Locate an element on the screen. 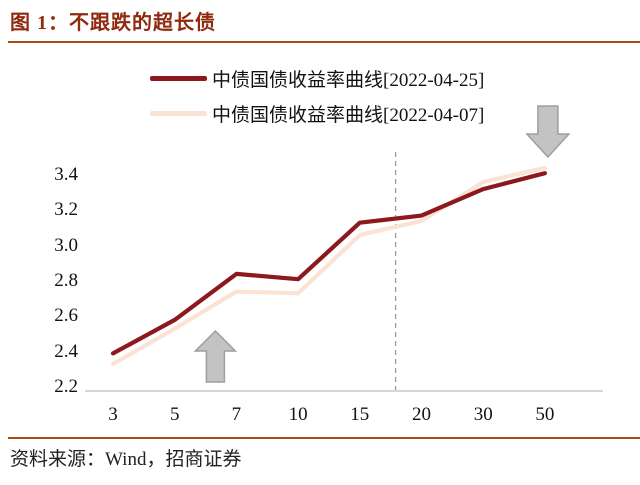 This screenshot has height=485, width=640. footer-rule is located at coordinates (324, 438).